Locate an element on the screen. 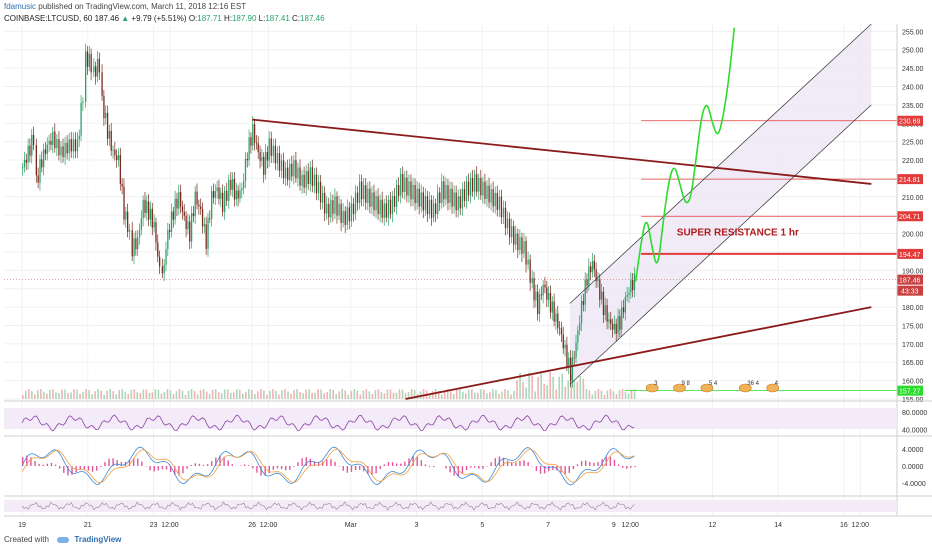  symbol-label: COINBASE:LTCUSD, 60 is located at coordinates (48, 18).